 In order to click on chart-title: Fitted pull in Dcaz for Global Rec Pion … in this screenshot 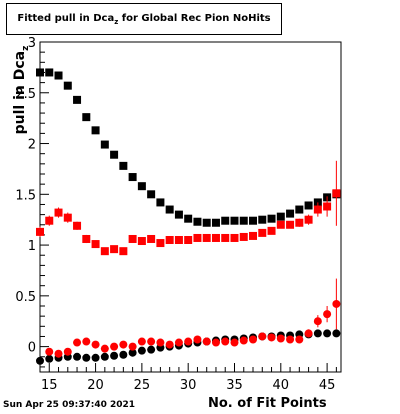, I will do `click(144, 19)`.